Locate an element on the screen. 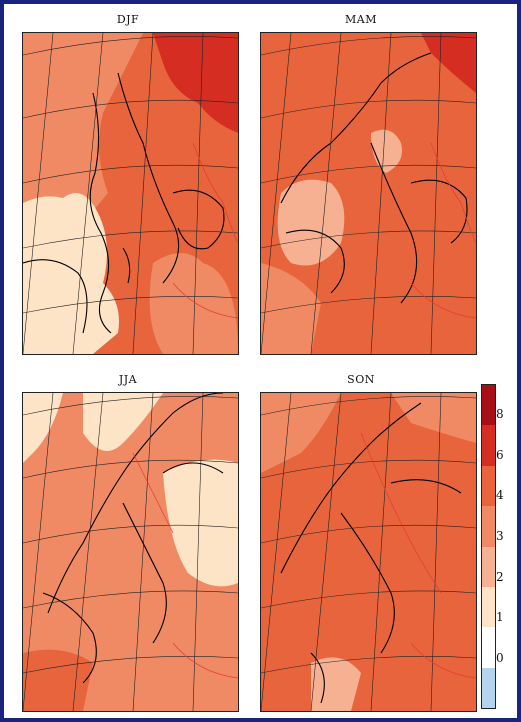 The height and width of the screenshot is (722, 521). colorbar-tick: 3 is located at coordinates (500, 536).